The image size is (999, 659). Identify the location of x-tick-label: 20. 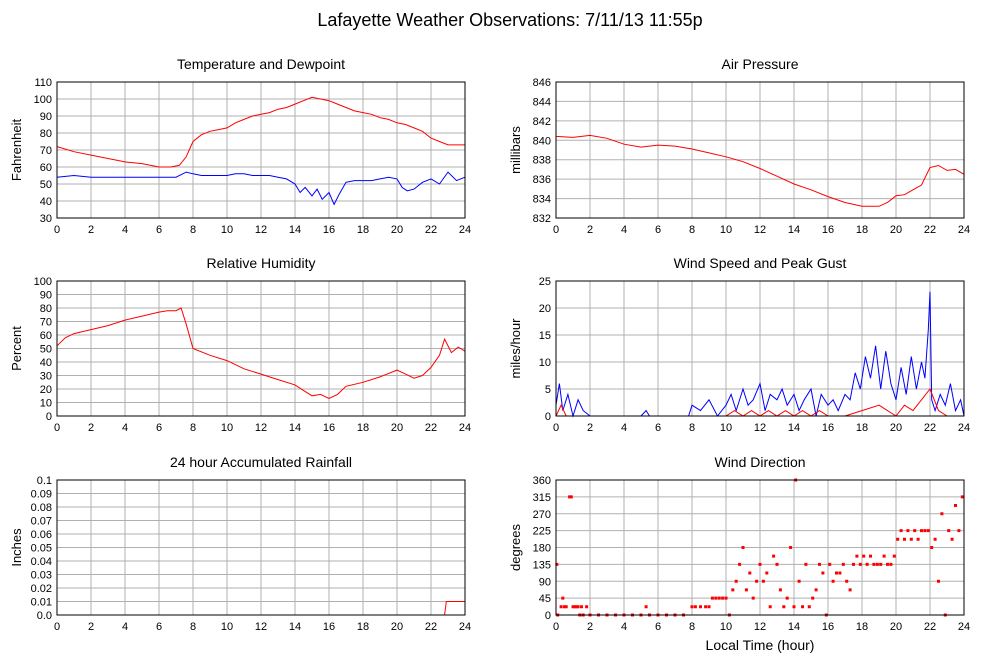
(397, 627).